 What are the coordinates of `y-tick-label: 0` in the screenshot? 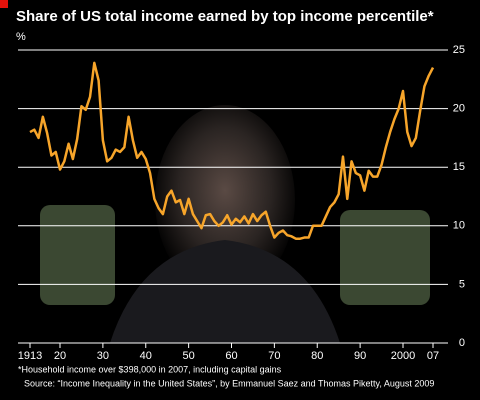 It's located at (462, 343).